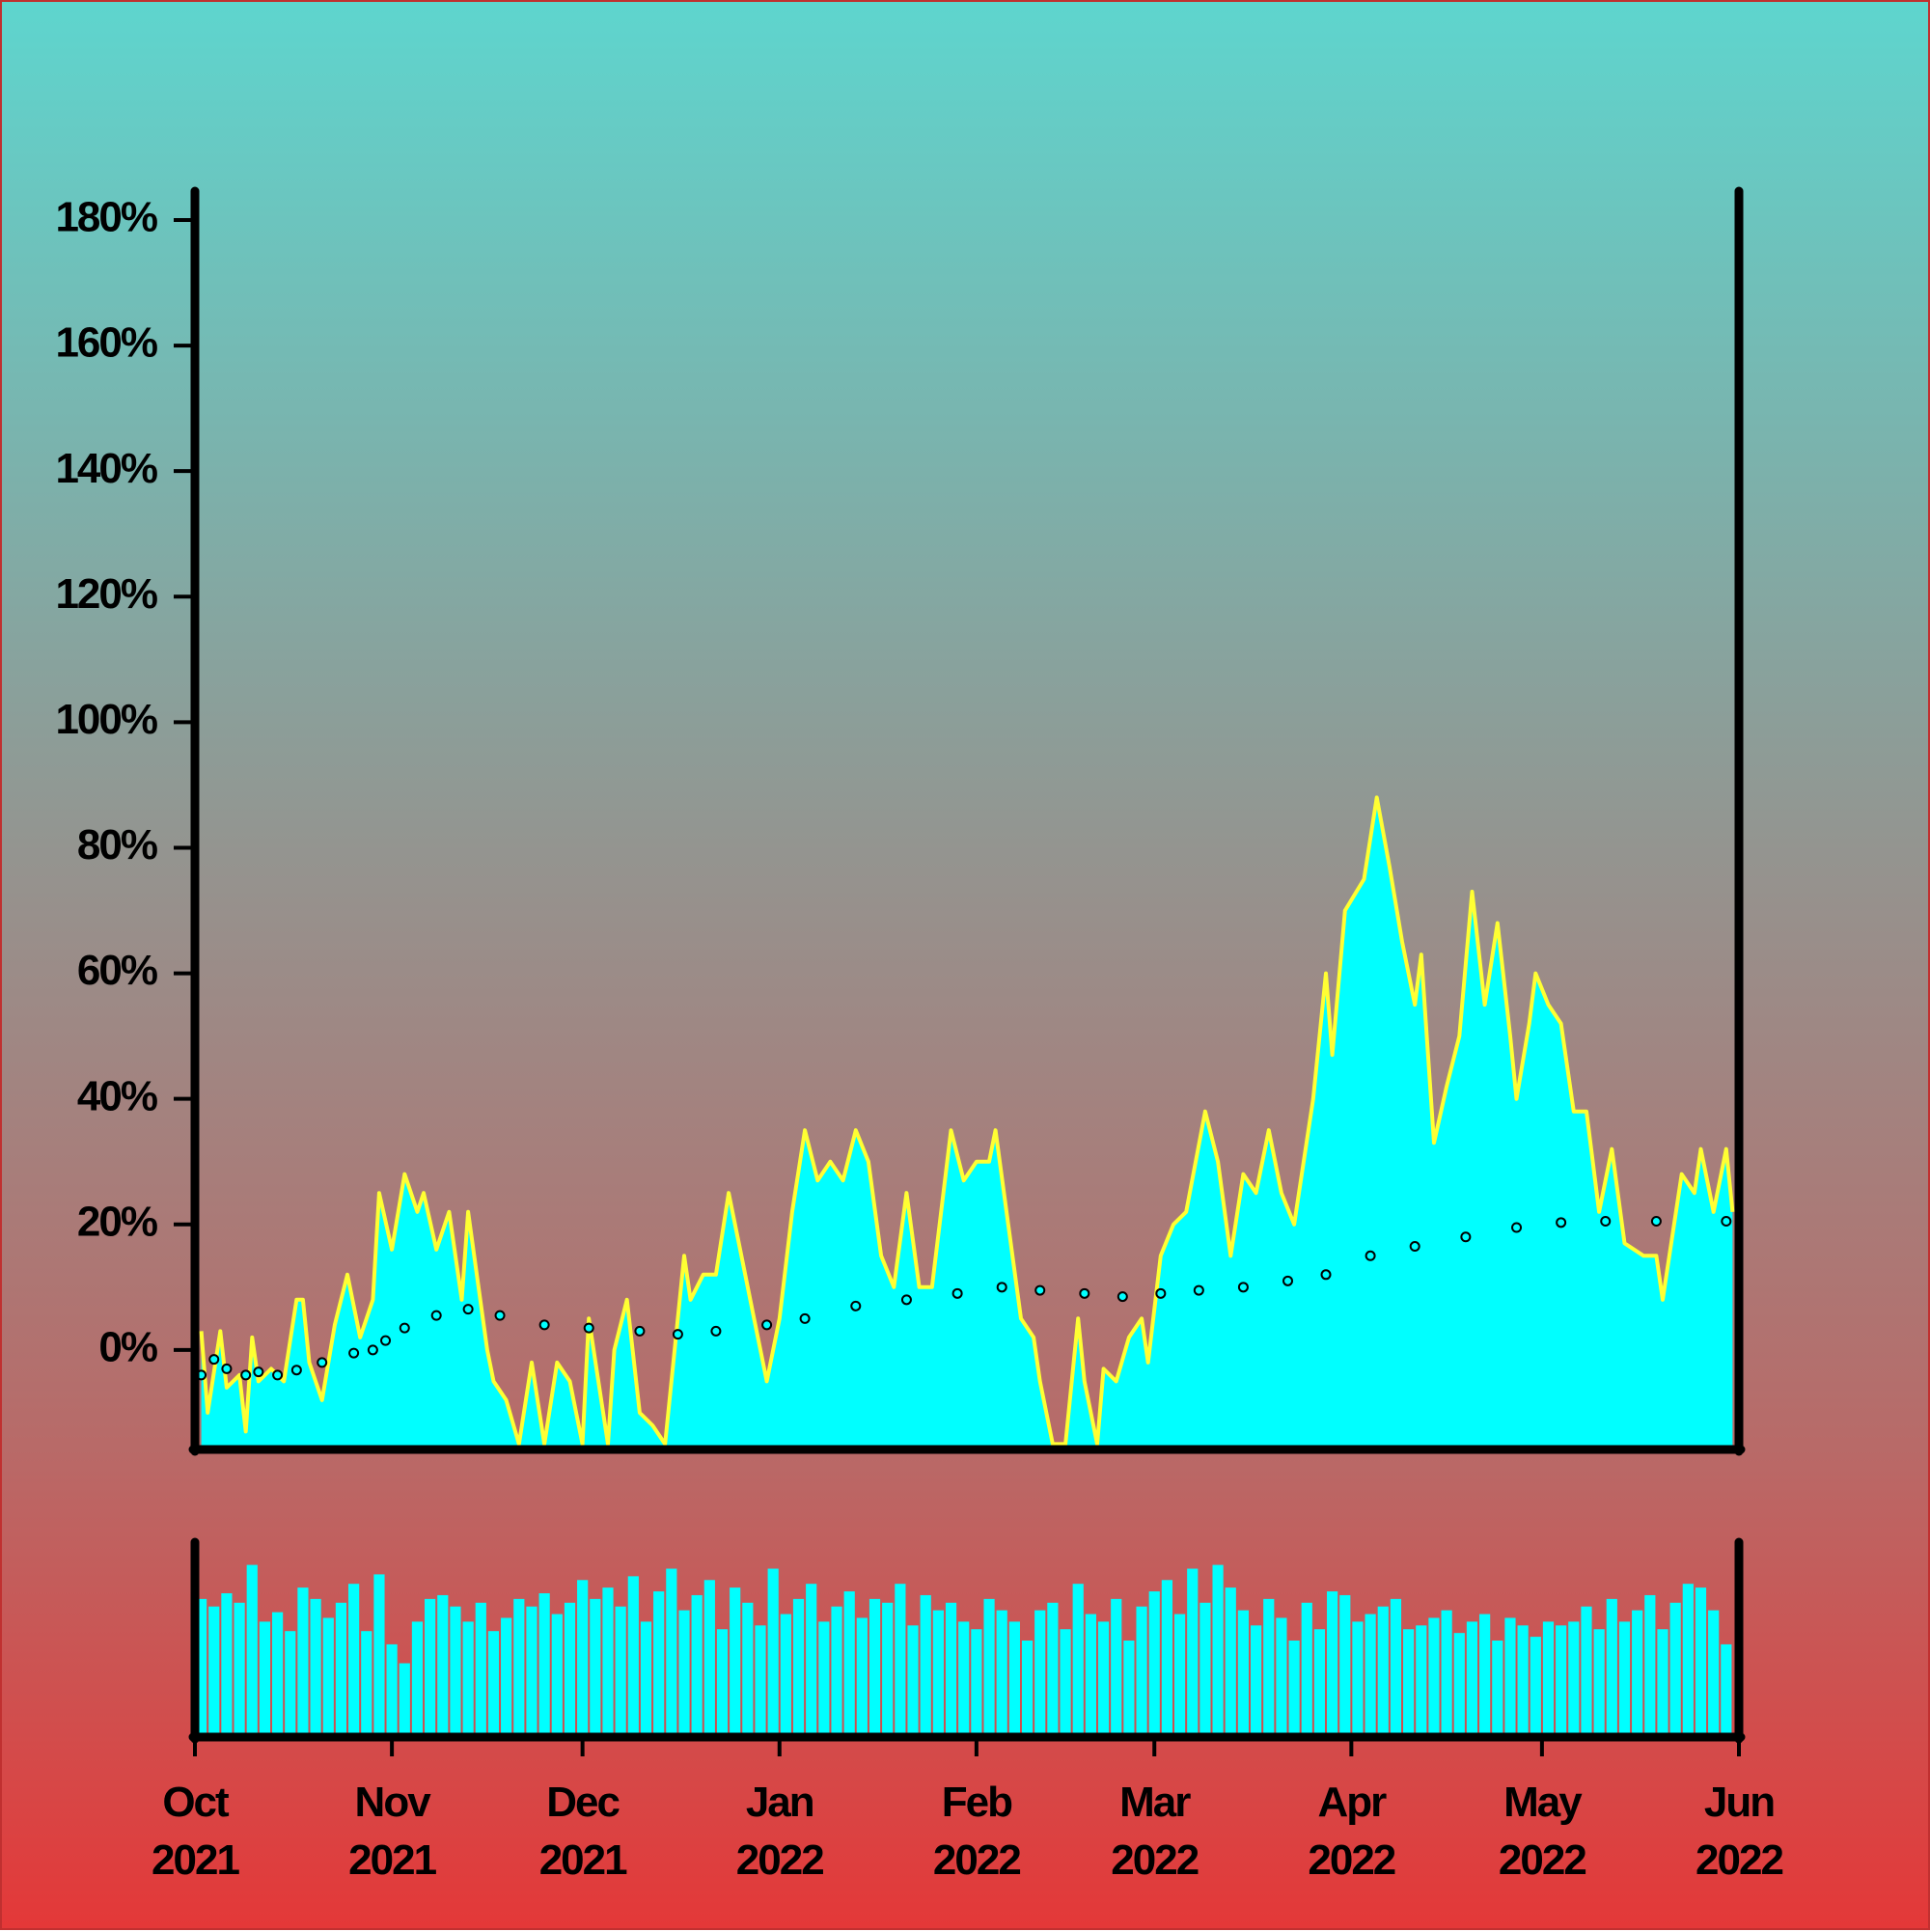 This screenshot has width=1930, height=1932. What do you see at coordinates (196, 1831) in the screenshot?
I see `x-tick-label: Oct 2021` at bounding box center [196, 1831].